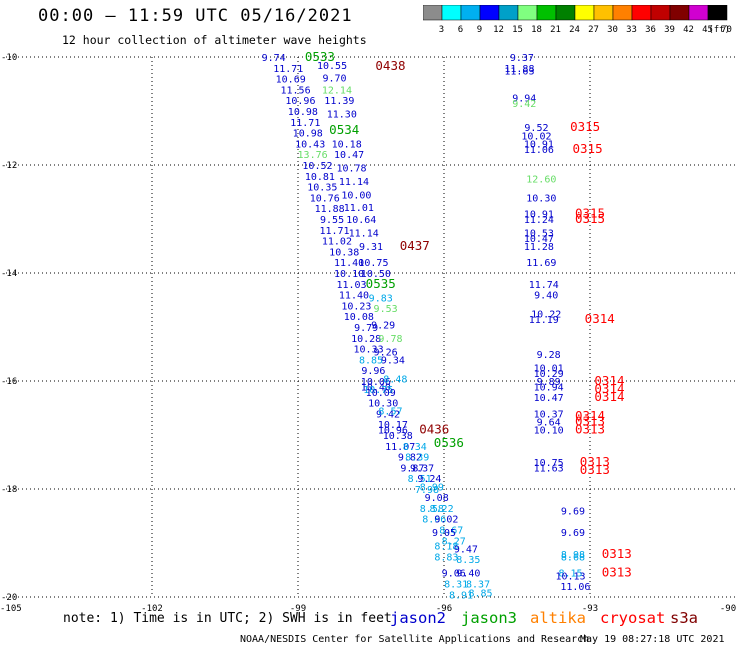 The width and height of the screenshot is (740, 650). Describe the element at coordinates (461, 595) in the screenshot. I see `wave-height-label: 8.91` at that location.